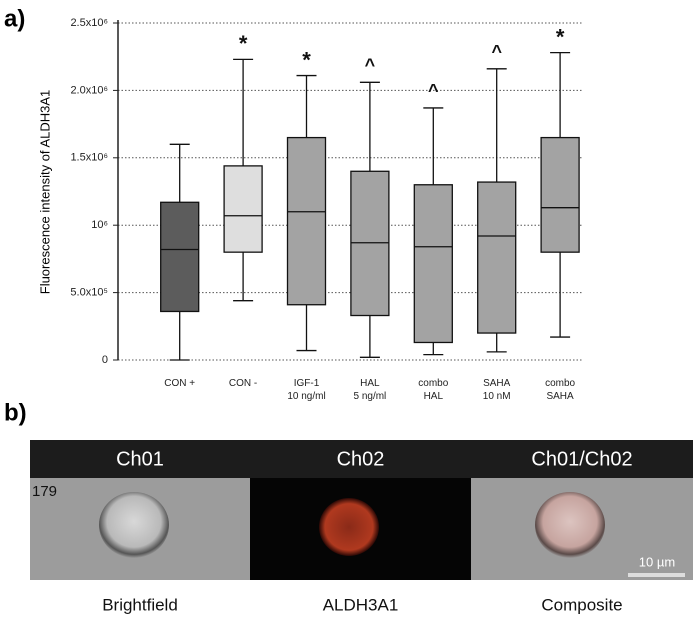 The width and height of the screenshot is (697, 622). I want to click on x-tick-label: combo SAHA, so click(560, 390).